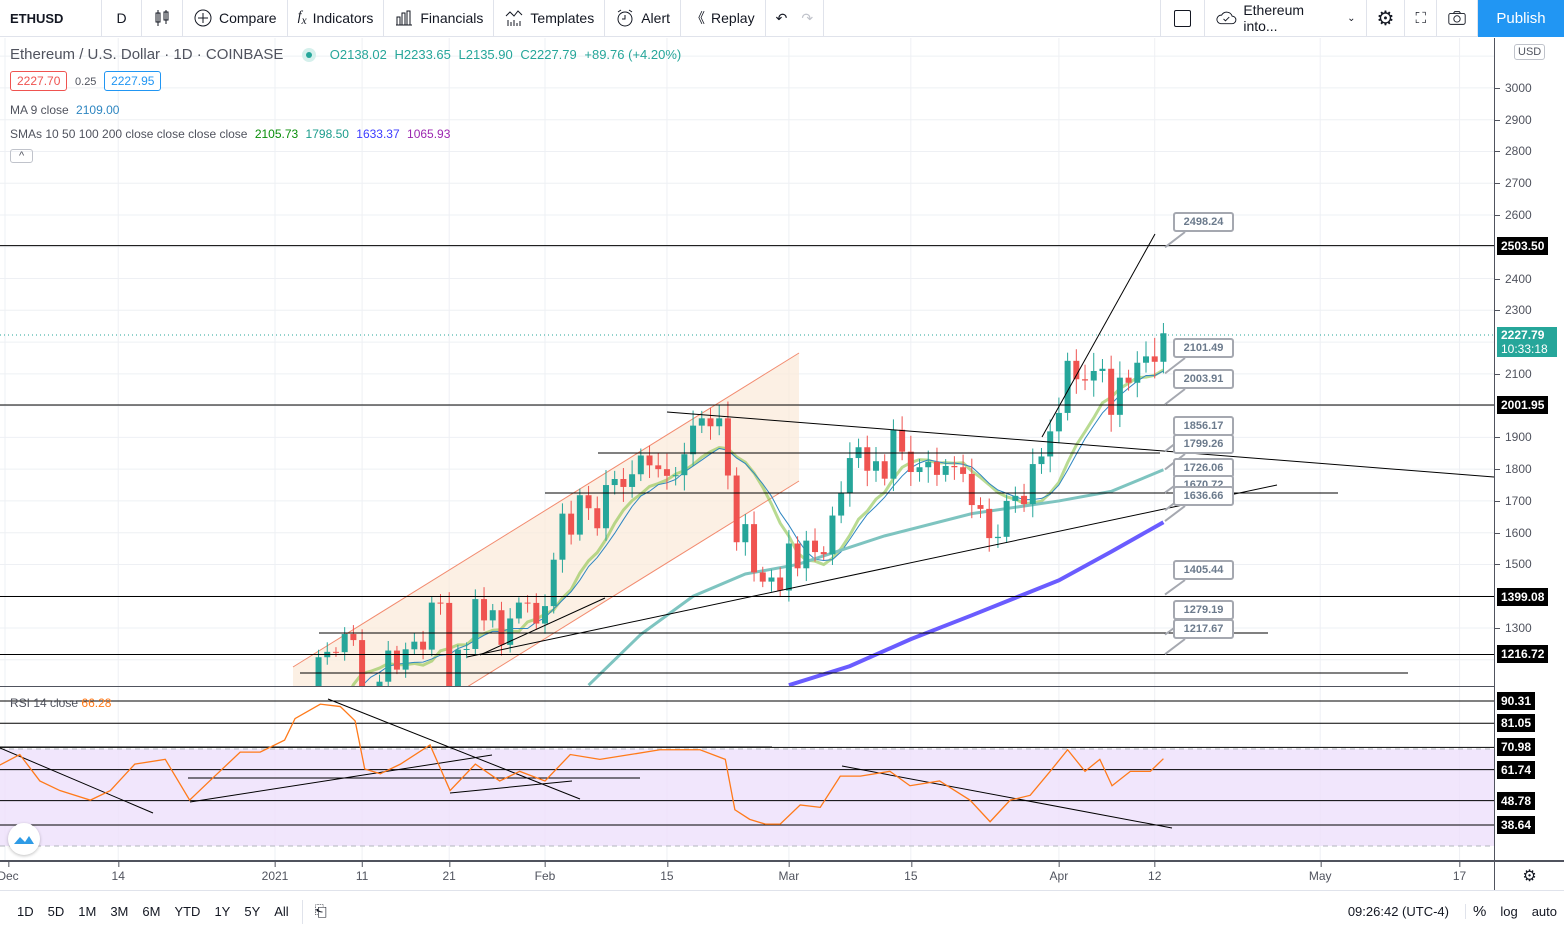 This screenshot has width=1564, height=932. I want to click on axis-settings-button: ⚙, so click(1529, 875).